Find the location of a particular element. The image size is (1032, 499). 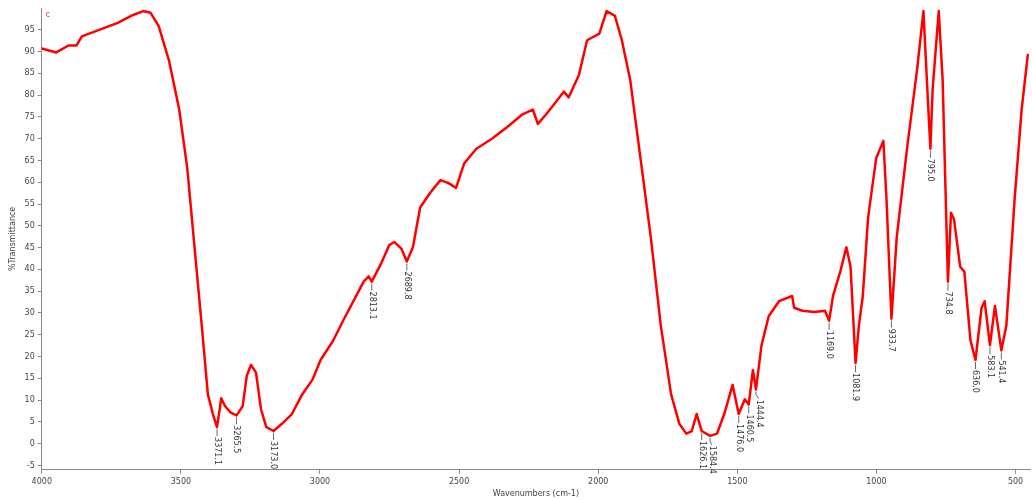

annotation: 1476.0 is located at coordinates (739, 438).